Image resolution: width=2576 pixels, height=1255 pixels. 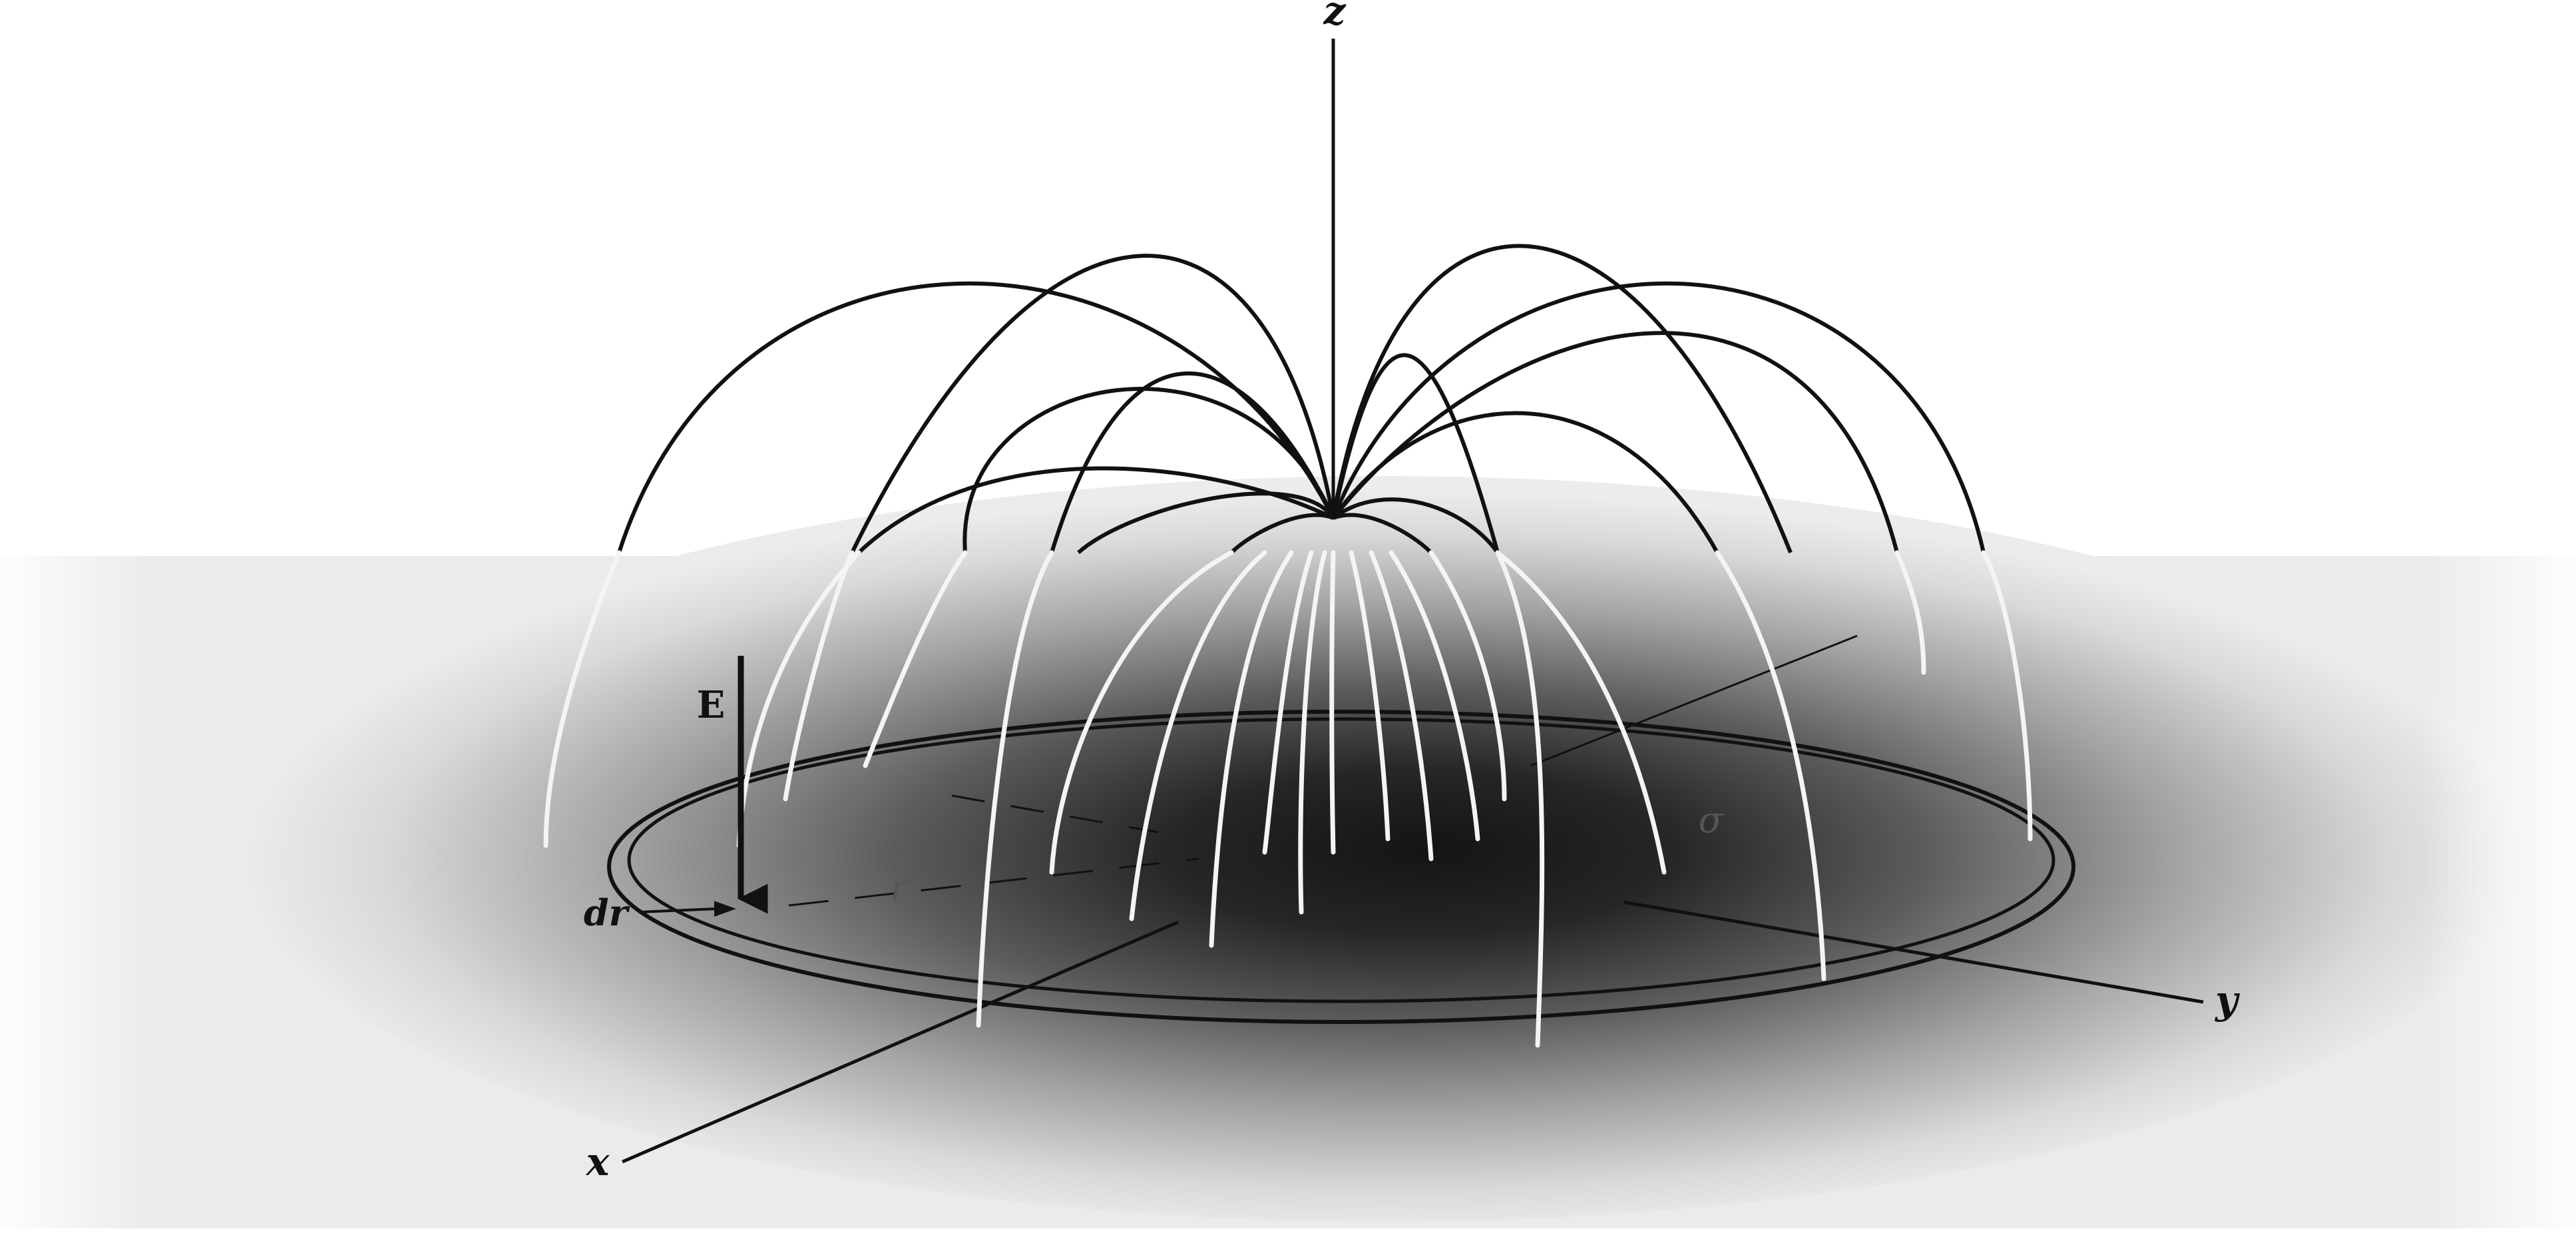 I want to click on charge-ring, so click(x=1341, y=867).